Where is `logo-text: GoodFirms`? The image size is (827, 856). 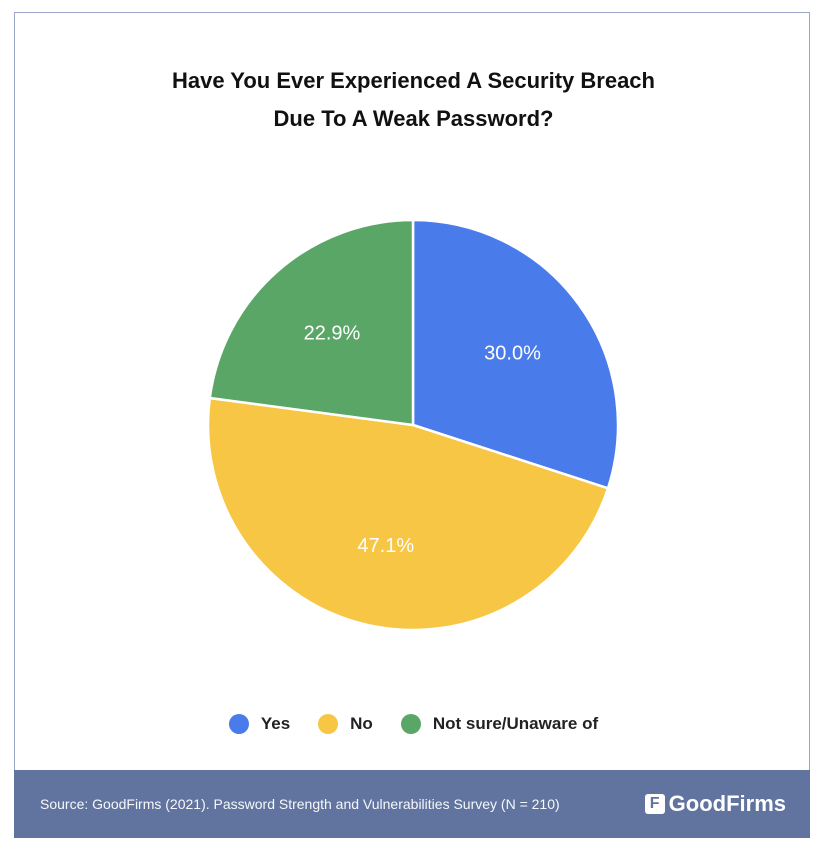 logo-text: GoodFirms is located at coordinates (727, 803).